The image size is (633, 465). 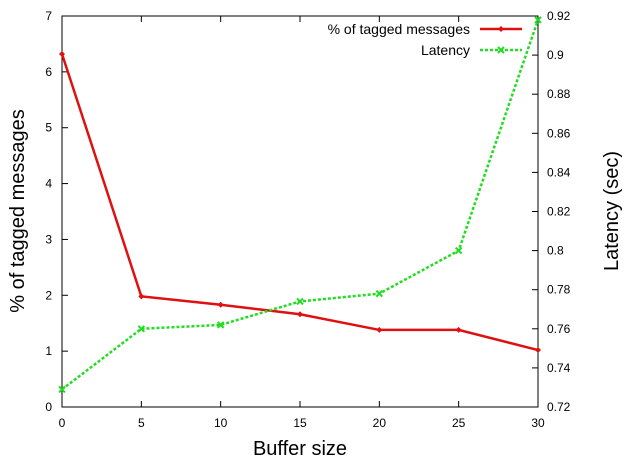 I want to click on y-axis-right-title: Latency (sec), so click(x=612, y=211).